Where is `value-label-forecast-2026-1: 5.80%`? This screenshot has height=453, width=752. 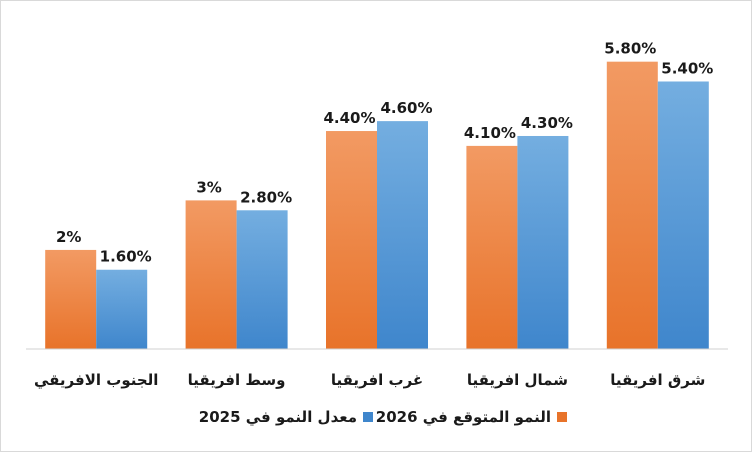 value-label-forecast-2026-1: 5.80% is located at coordinates (630, 49).